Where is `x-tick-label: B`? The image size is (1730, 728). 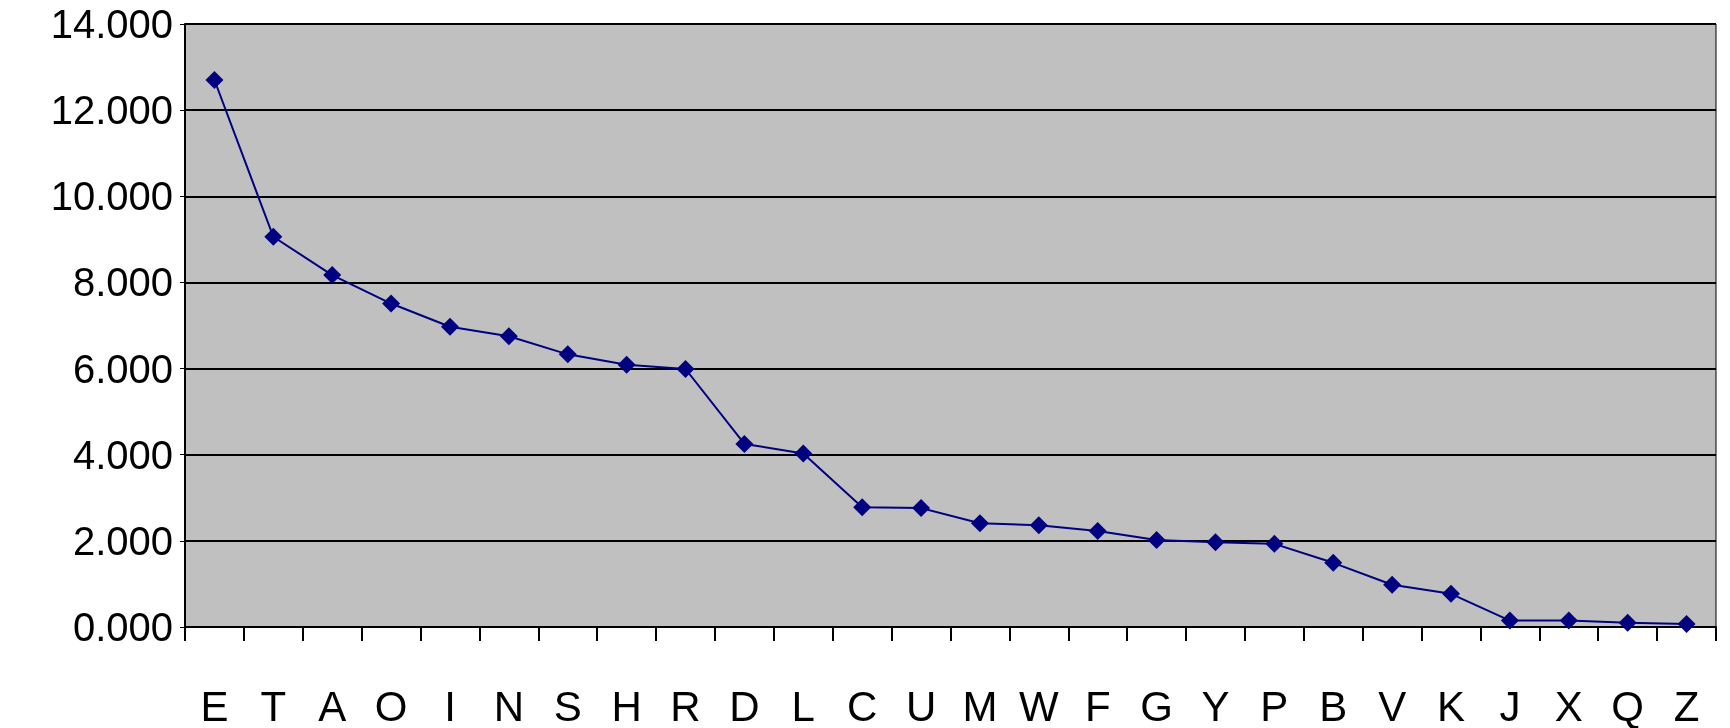 x-tick-label: B is located at coordinates (1333, 705).